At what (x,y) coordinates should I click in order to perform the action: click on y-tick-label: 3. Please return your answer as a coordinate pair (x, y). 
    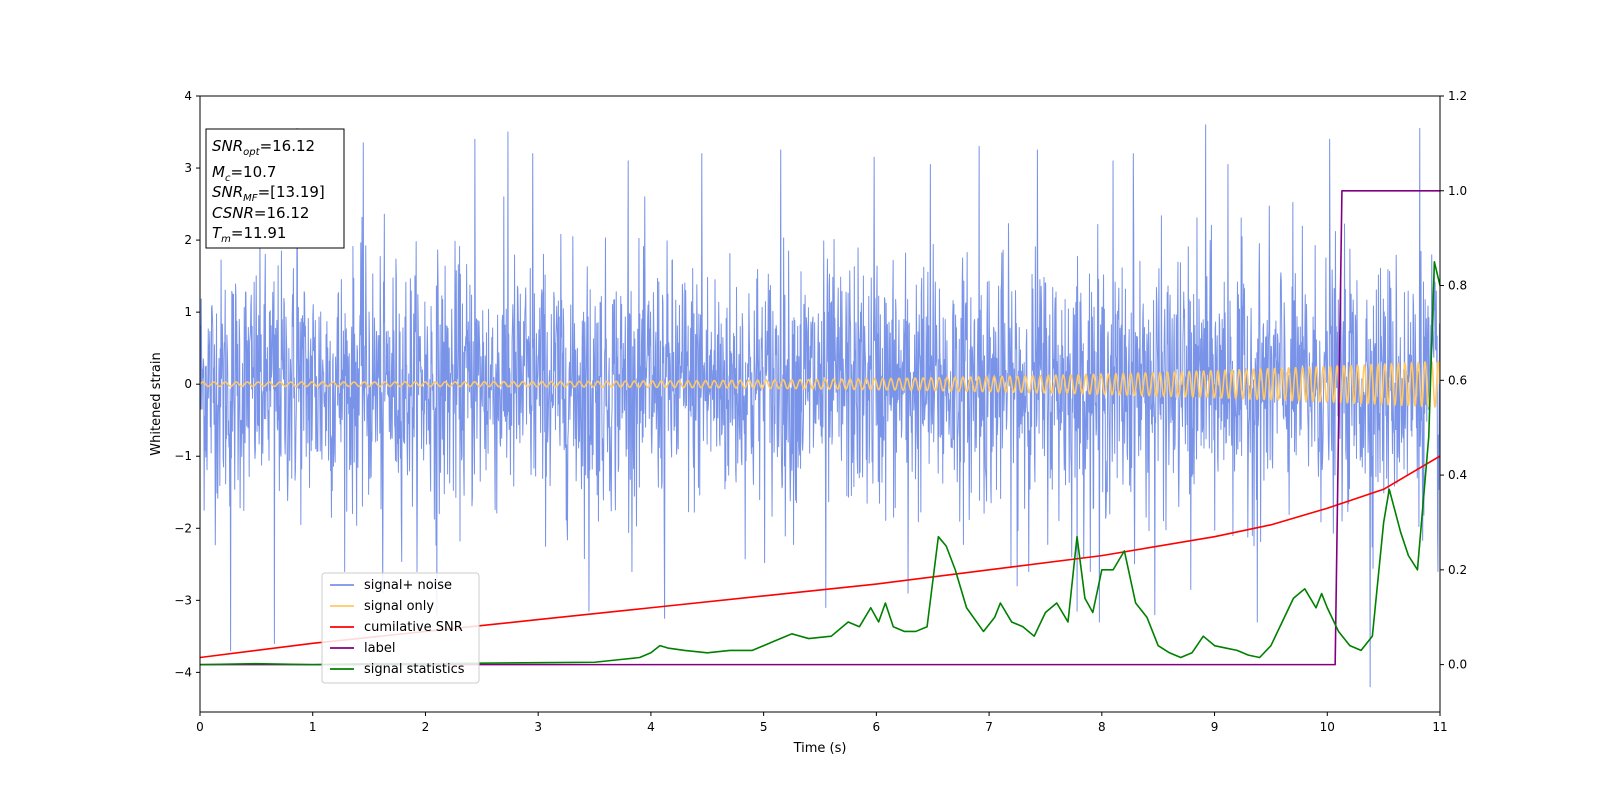
    Looking at the image, I should click on (188, 168).